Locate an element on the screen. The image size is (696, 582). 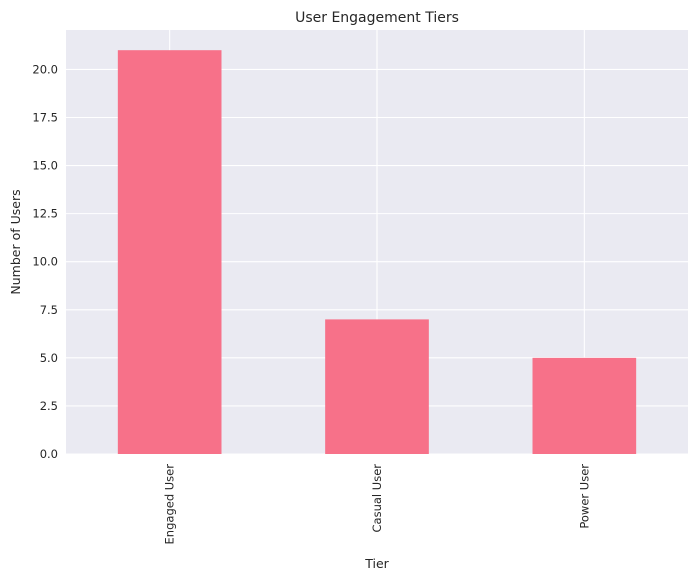
bar-casual-user is located at coordinates (377, 386).